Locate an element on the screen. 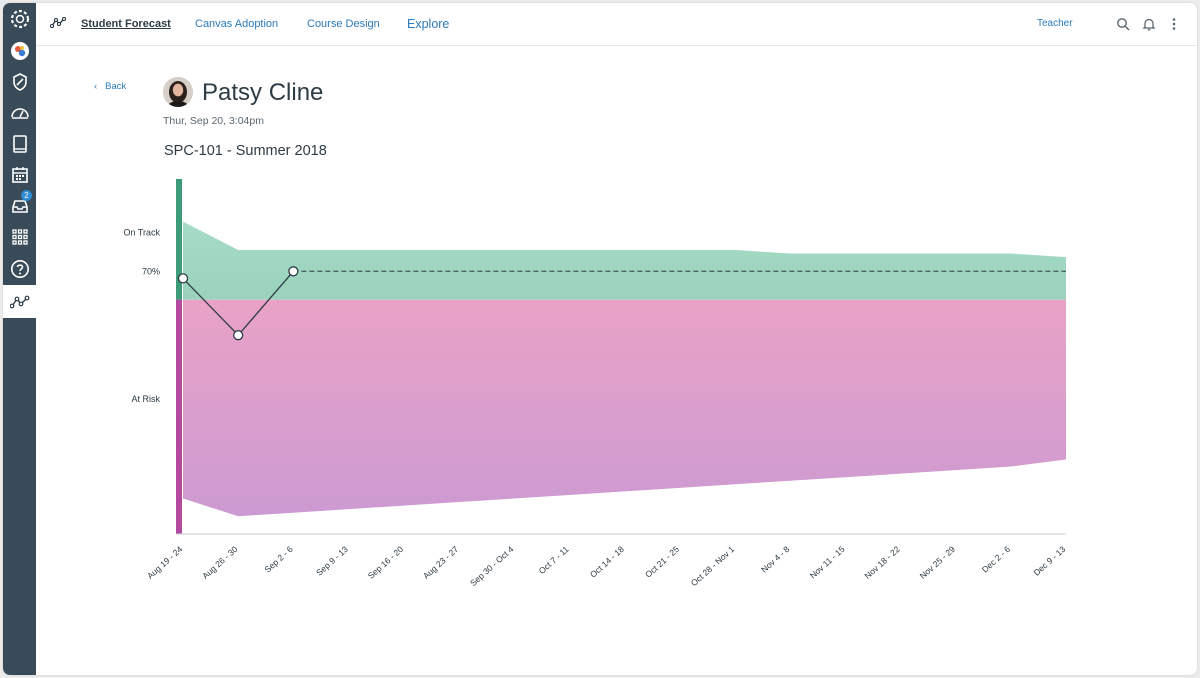 The image size is (1200, 678). account-avatar-icon is located at coordinates (19, 50).